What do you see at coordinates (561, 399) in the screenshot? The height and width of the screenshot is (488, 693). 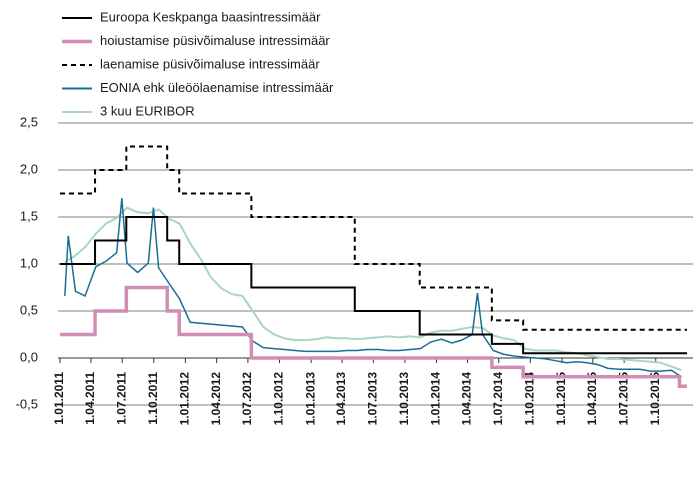 I see `x-tick-label: 1.01.2015` at bounding box center [561, 399].